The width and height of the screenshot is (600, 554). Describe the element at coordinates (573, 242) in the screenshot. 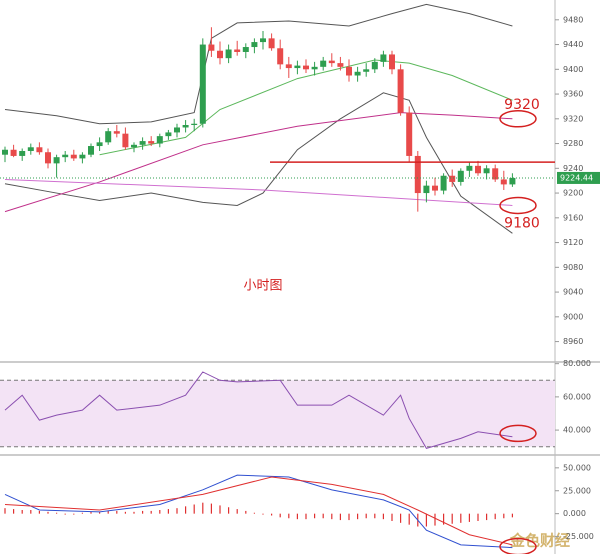

I see `y-tick-label: 9120` at that location.